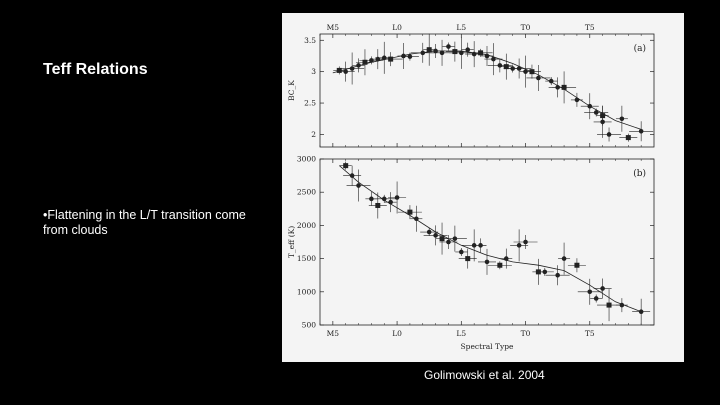 The width and height of the screenshot is (720, 405). What do you see at coordinates (590, 27) in the screenshot?
I see `x-tick-label-top: T5` at bounding box center [590, 27].